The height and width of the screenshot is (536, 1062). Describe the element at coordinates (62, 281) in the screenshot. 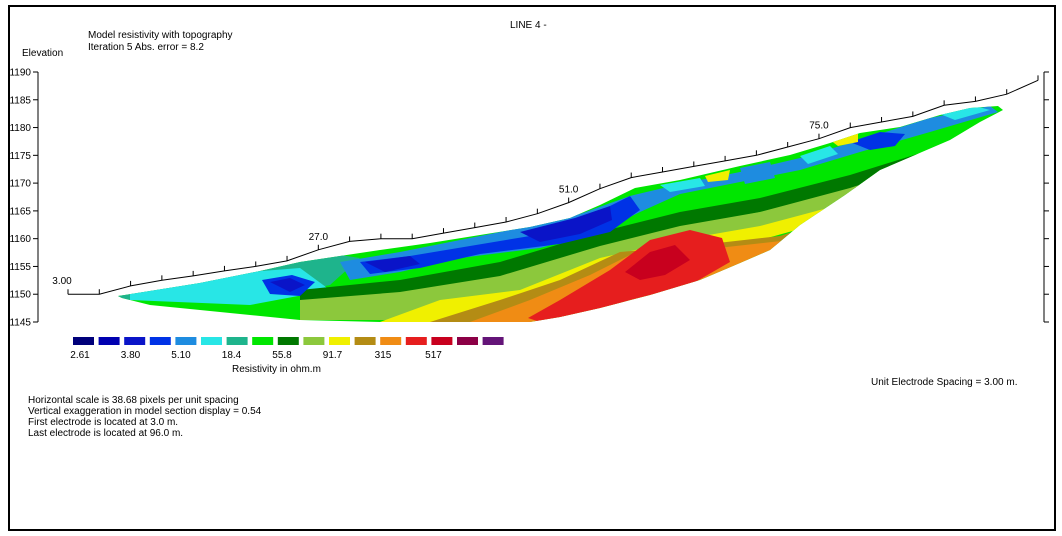

I see `electrode-label: 3.00` at that location.